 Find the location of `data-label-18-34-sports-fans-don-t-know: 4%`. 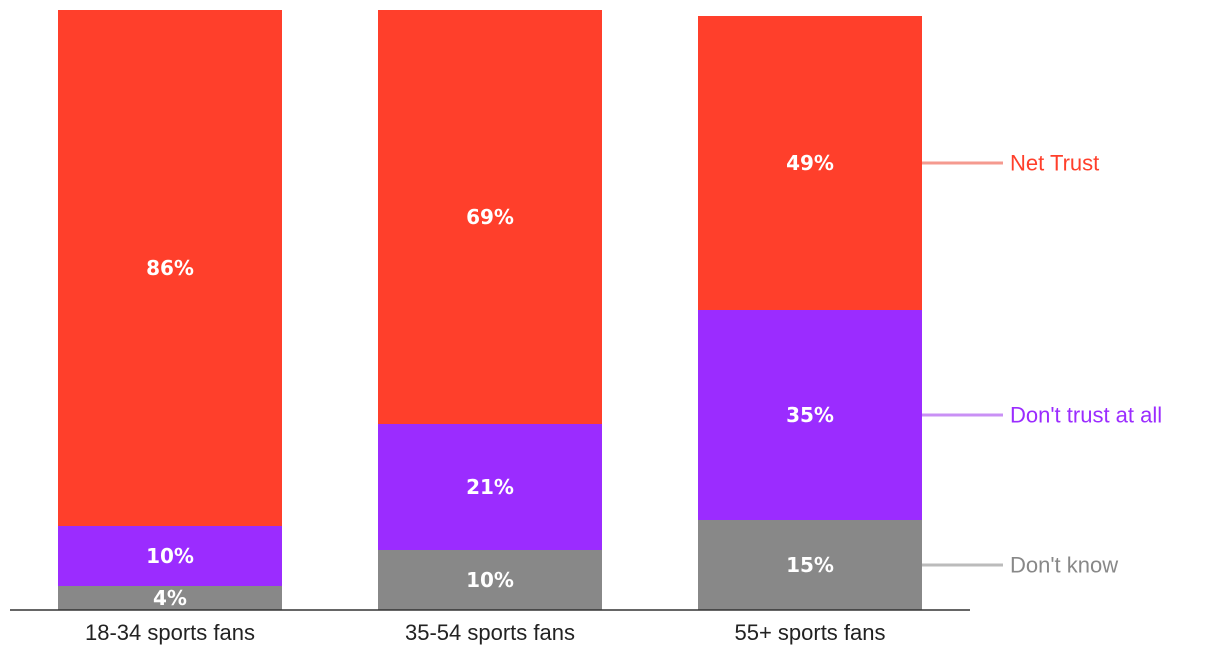

data-label-18-34-sports-fans-don-t-know: 4% is located at coordinates (170, 598).